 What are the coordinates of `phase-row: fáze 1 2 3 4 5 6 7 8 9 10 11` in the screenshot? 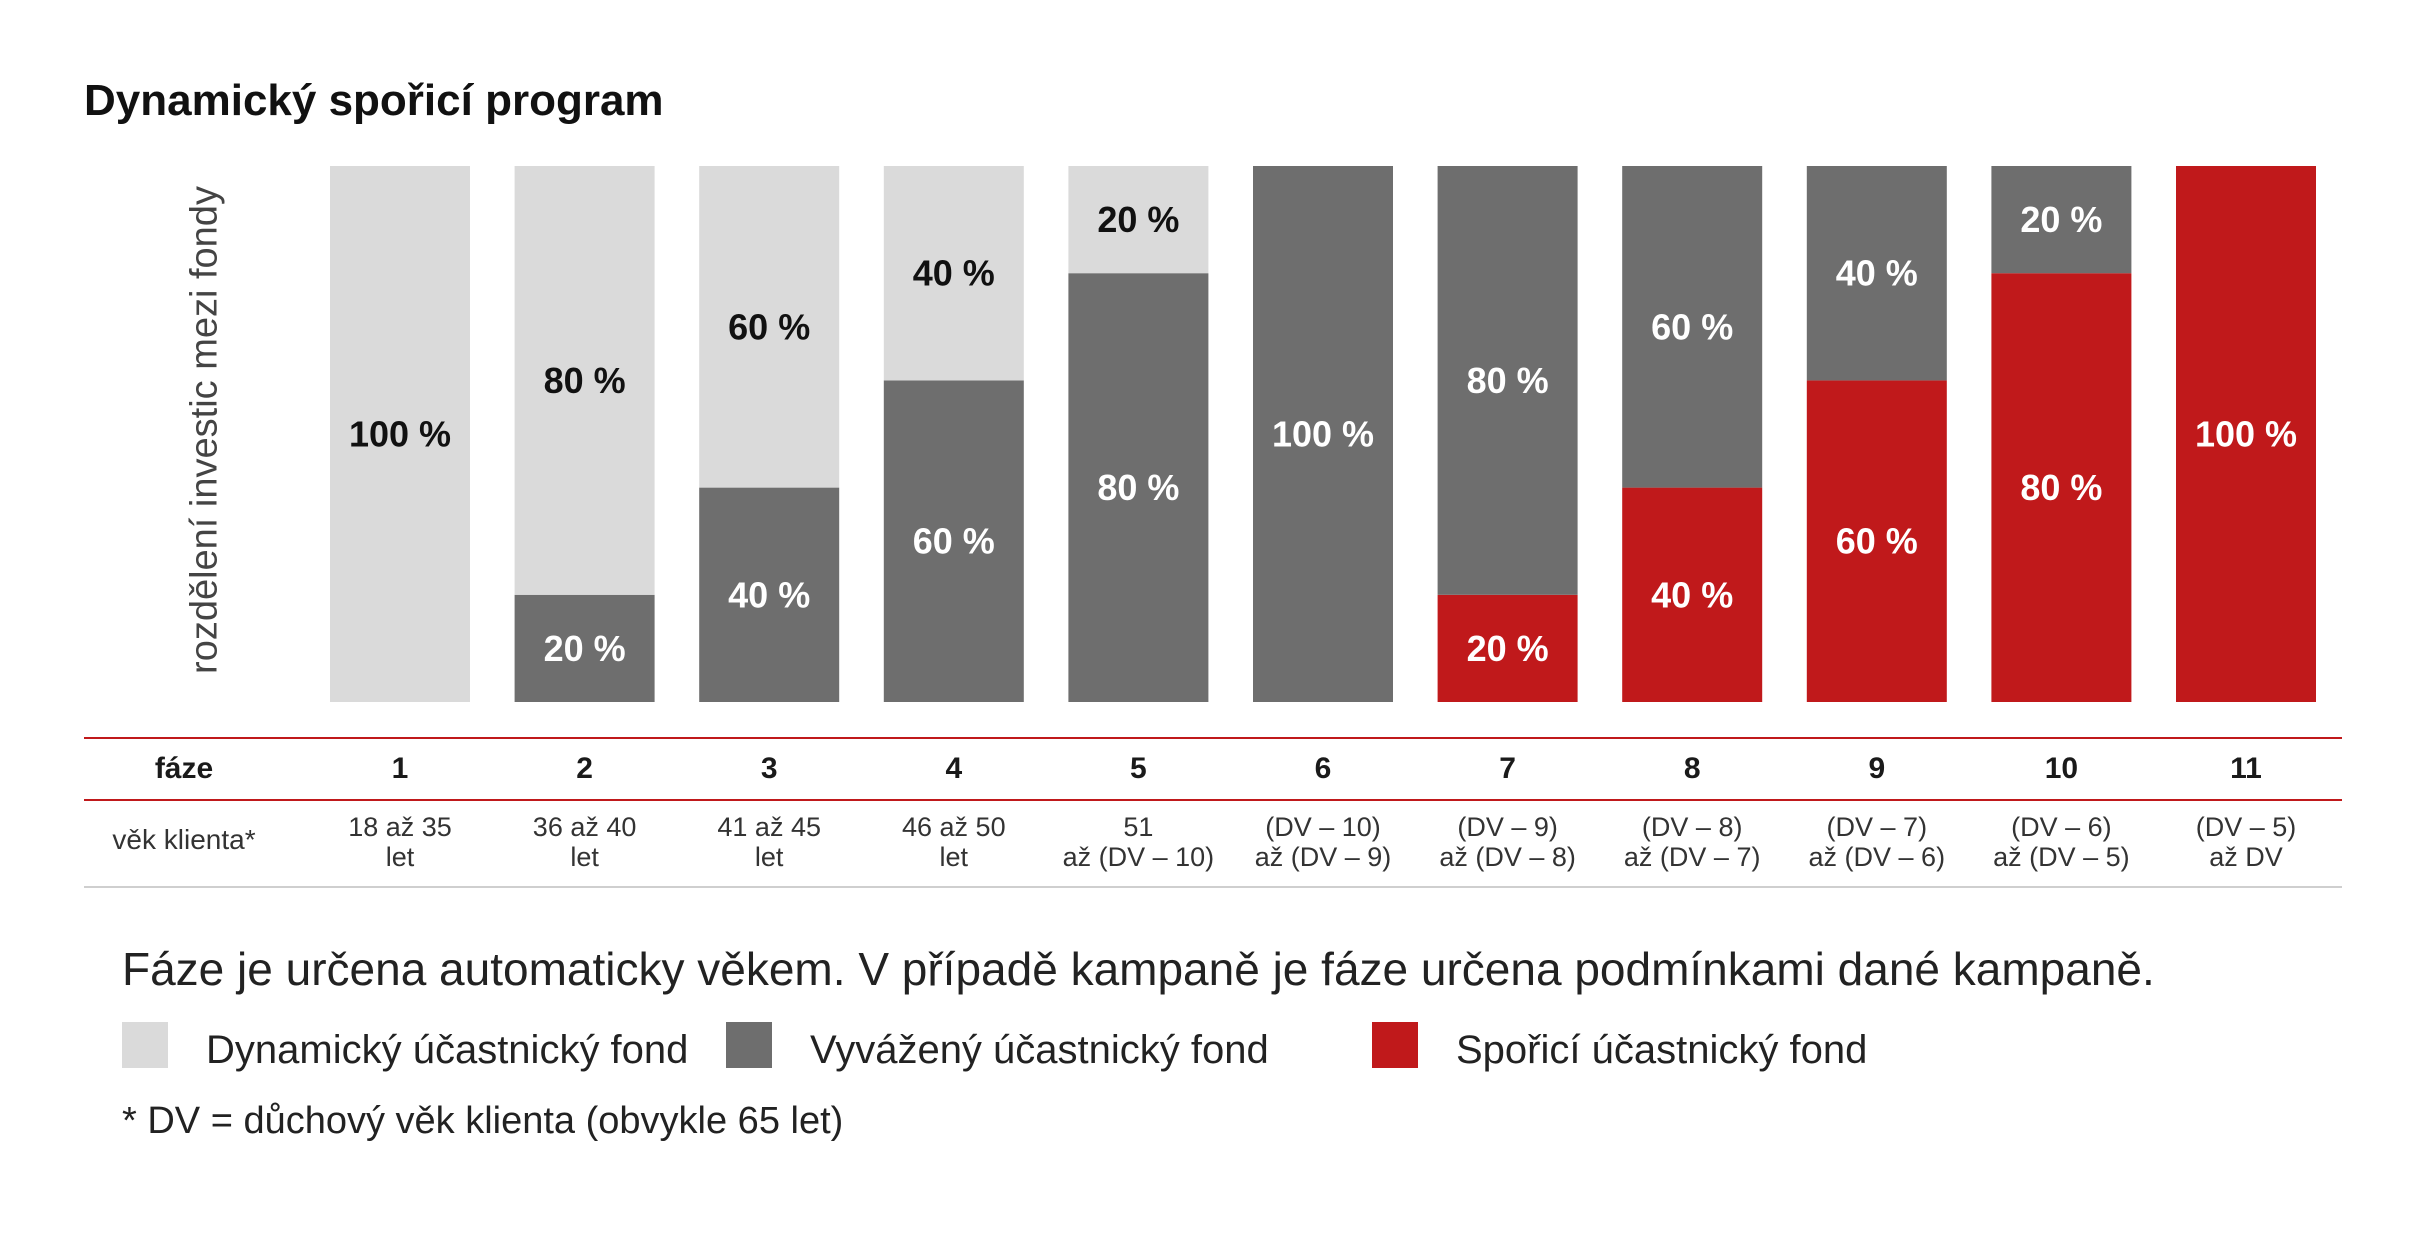 It's located at (1213, 773).